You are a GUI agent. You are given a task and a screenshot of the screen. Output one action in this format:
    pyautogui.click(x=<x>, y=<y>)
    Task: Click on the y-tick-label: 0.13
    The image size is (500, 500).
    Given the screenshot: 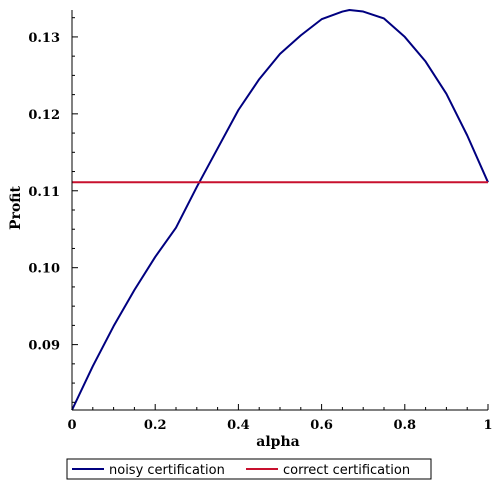 What is the action you would take?
    pyautogui.click(x=44, y=38)
    